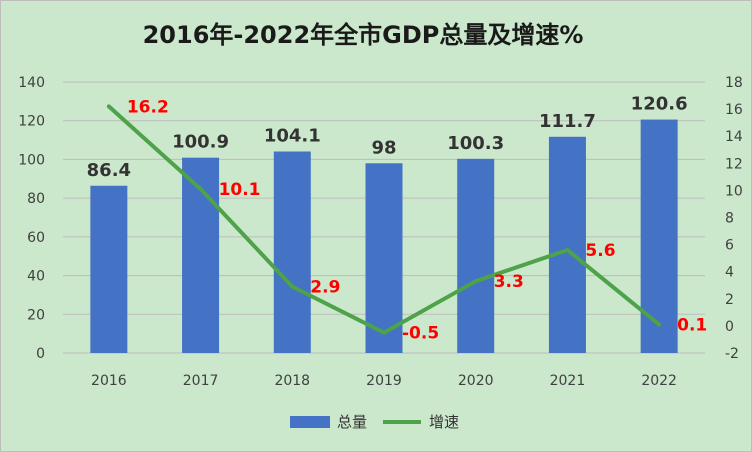 The height and width of the screenshot is (452, 752). I want to click on left-tick-label: 140, so click(31, 83).